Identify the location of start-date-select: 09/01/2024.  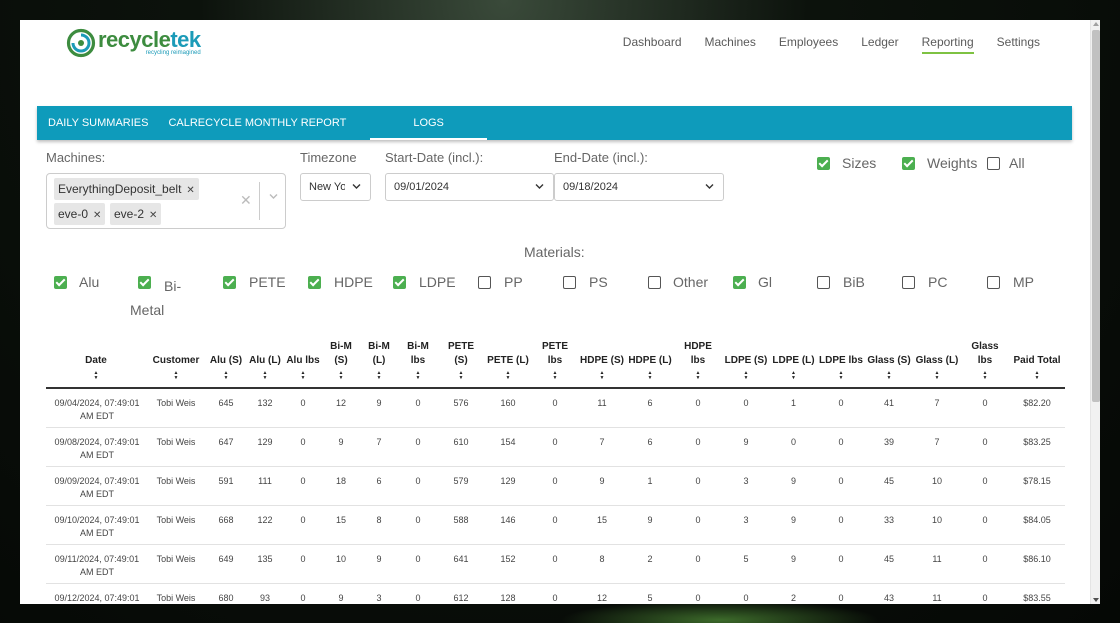
(469, 187).